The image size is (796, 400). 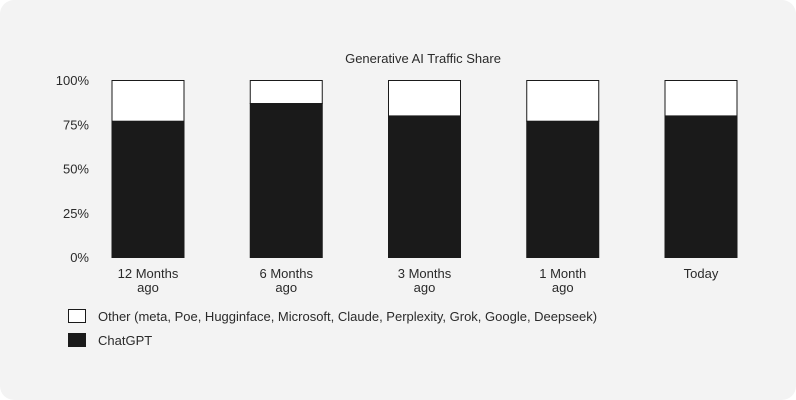 I want to click on y-tick-label: 50%, so click(x=76, y=169).